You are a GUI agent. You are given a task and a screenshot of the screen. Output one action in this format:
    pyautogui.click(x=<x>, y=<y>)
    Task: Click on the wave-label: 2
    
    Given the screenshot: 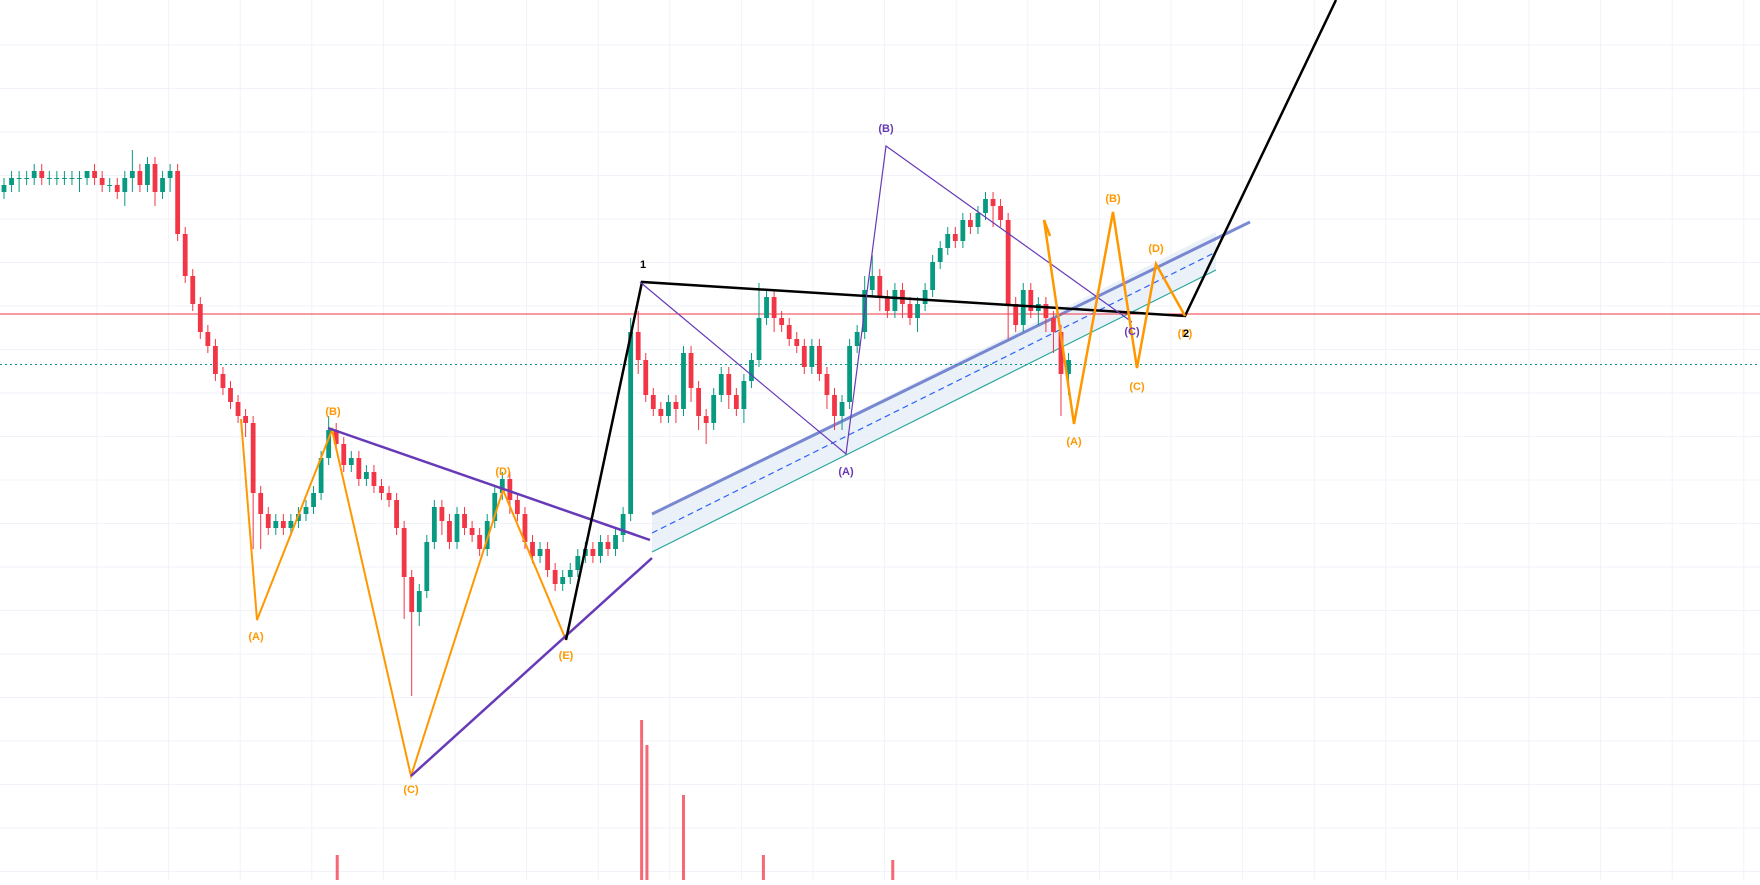 What is the action you would take?
    pyautogui.click(x=1186, y=334)
    